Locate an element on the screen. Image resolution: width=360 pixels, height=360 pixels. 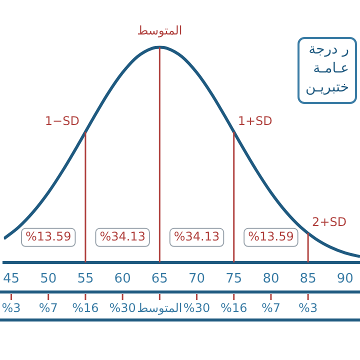
x-tick-label: 80 is located at coordinates (271, 279).